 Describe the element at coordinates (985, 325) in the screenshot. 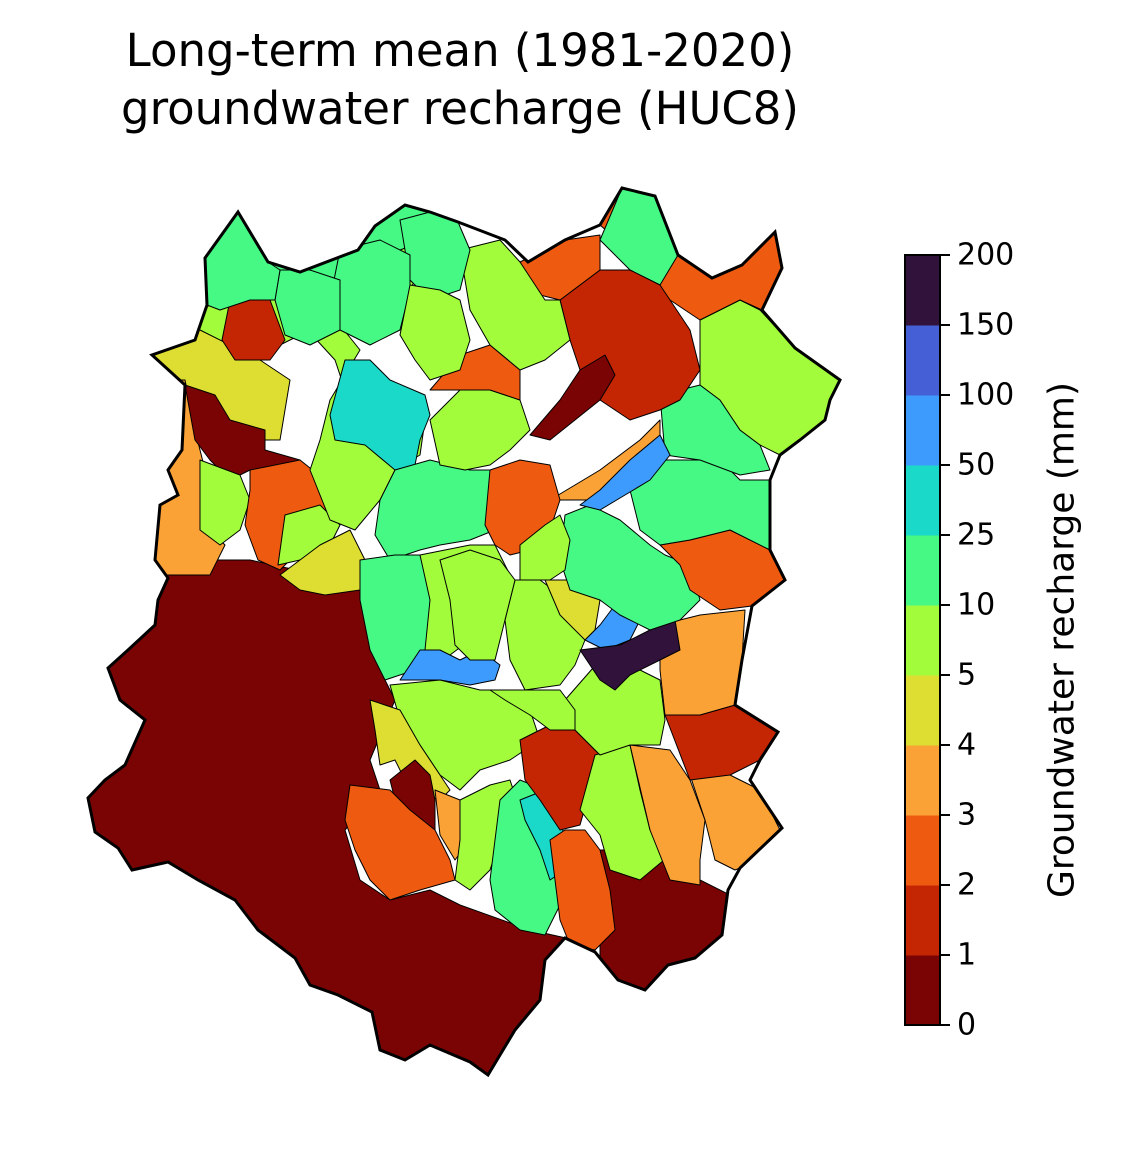

I see `colorbar-tick-label: 150` at that location.